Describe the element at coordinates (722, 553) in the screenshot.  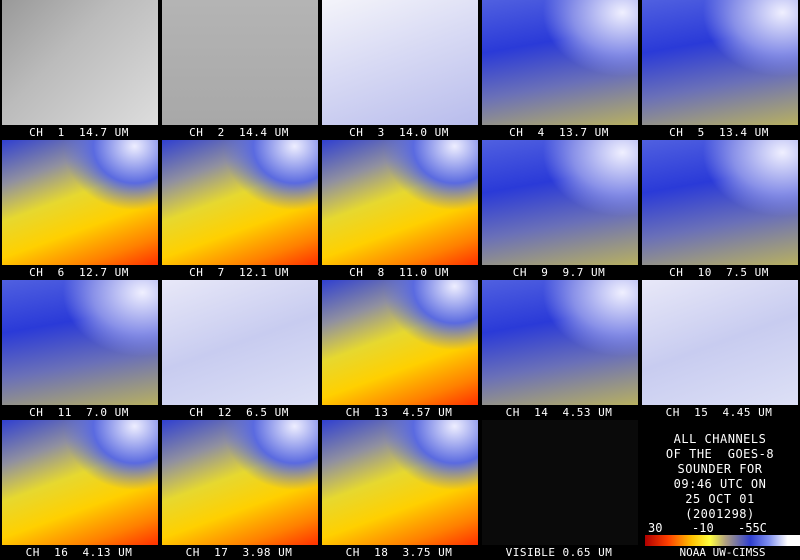
I see `credit: NOAA UW-CIMSS` at that location.